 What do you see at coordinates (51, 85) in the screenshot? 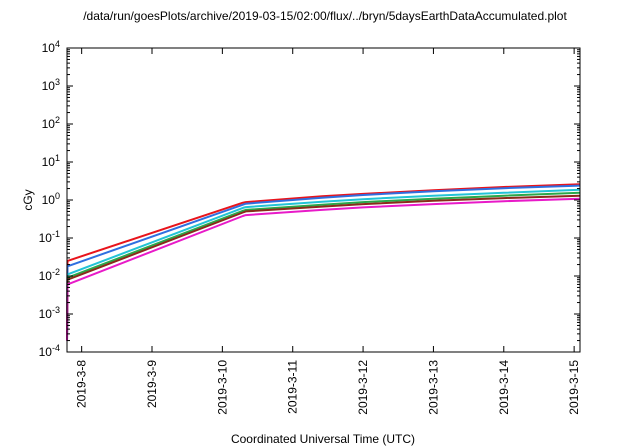
I see `y-tick-label: 10³` at bounding box center [51, 85].